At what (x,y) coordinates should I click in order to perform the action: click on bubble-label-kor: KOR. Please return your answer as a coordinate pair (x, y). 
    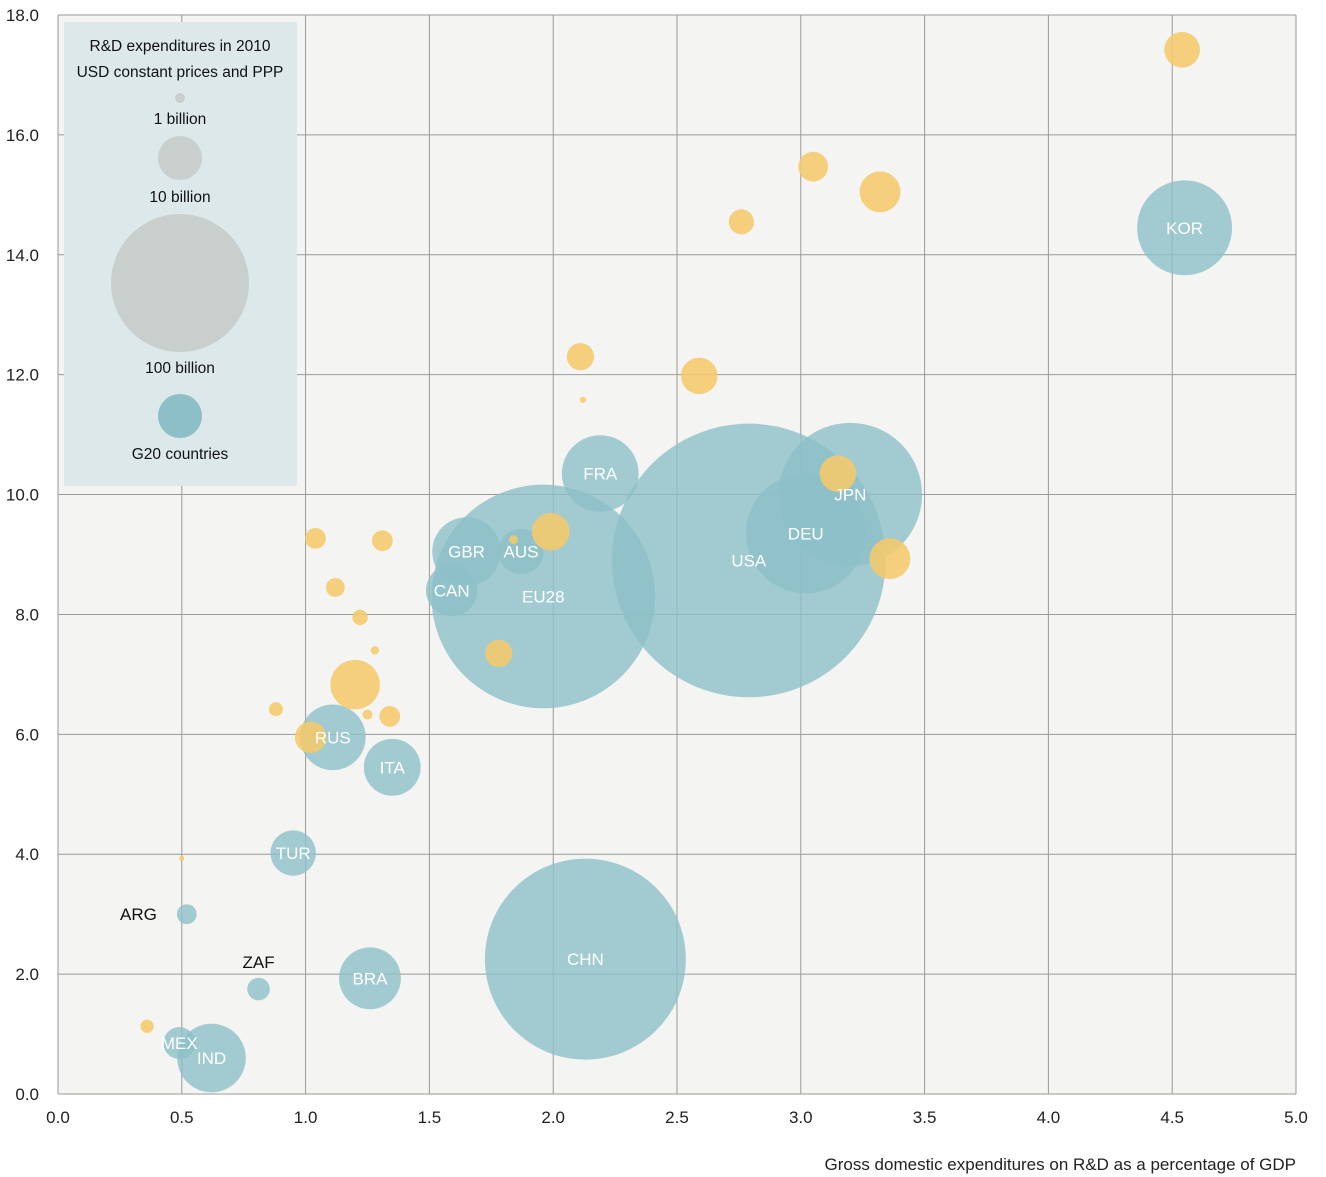
    Looking at the image, I should click on (1184, 228).